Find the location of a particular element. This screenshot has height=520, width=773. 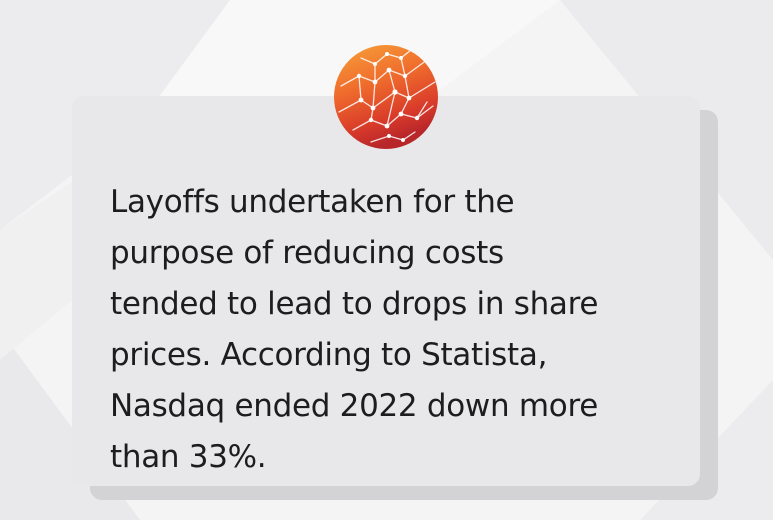

network-globe-icon is located at coordinates (386, 97).